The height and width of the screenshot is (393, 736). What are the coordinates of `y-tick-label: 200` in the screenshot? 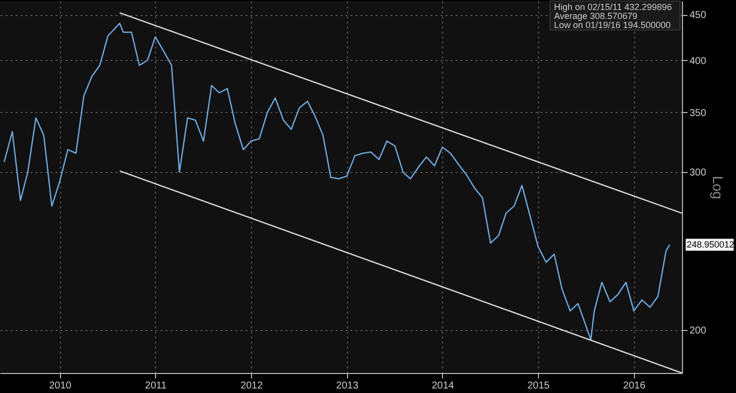 It's located at (698, 330).